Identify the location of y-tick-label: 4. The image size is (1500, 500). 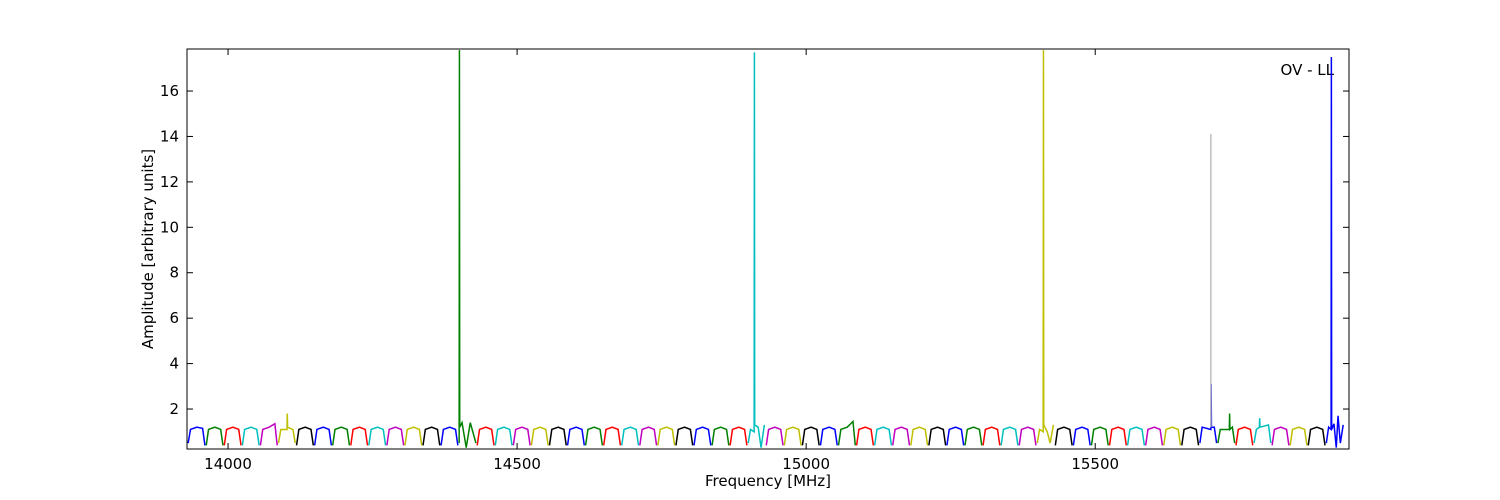
(174, 364).